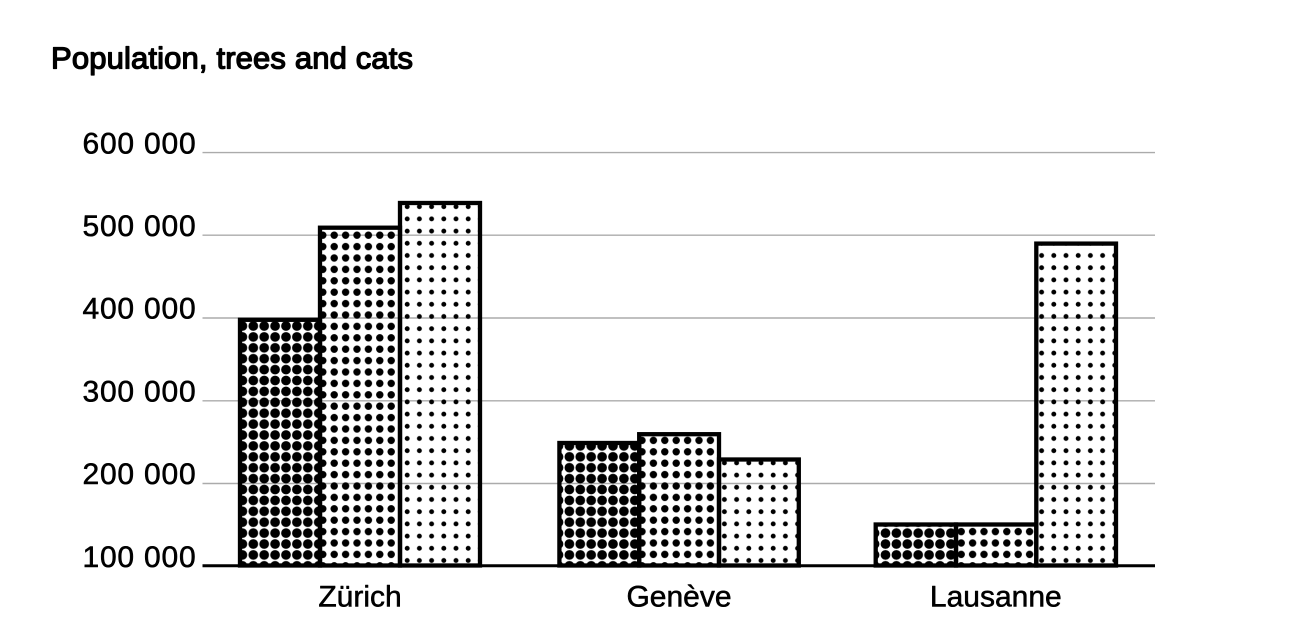 The image size is (1308, 631). I want to click on svg-text: 600 000, so click(139, 143).